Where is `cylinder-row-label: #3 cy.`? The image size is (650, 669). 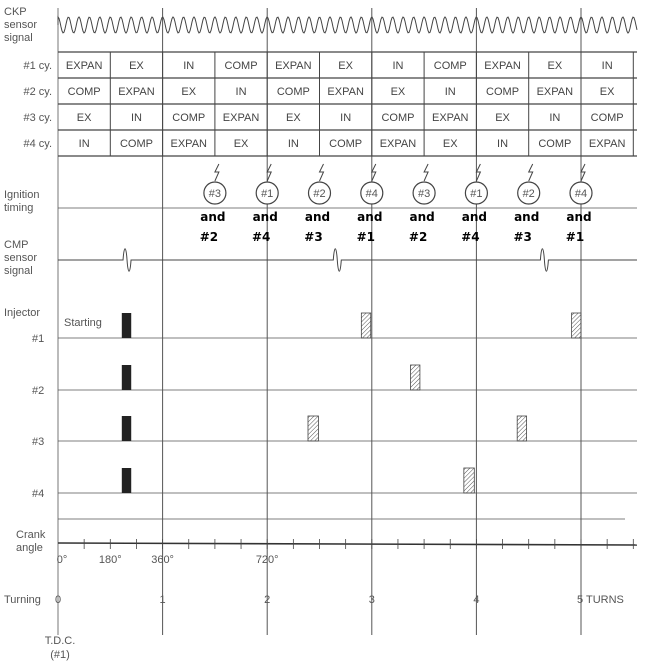 cylinder-row-label: #3 cy. is located at coordinates (37, 118).